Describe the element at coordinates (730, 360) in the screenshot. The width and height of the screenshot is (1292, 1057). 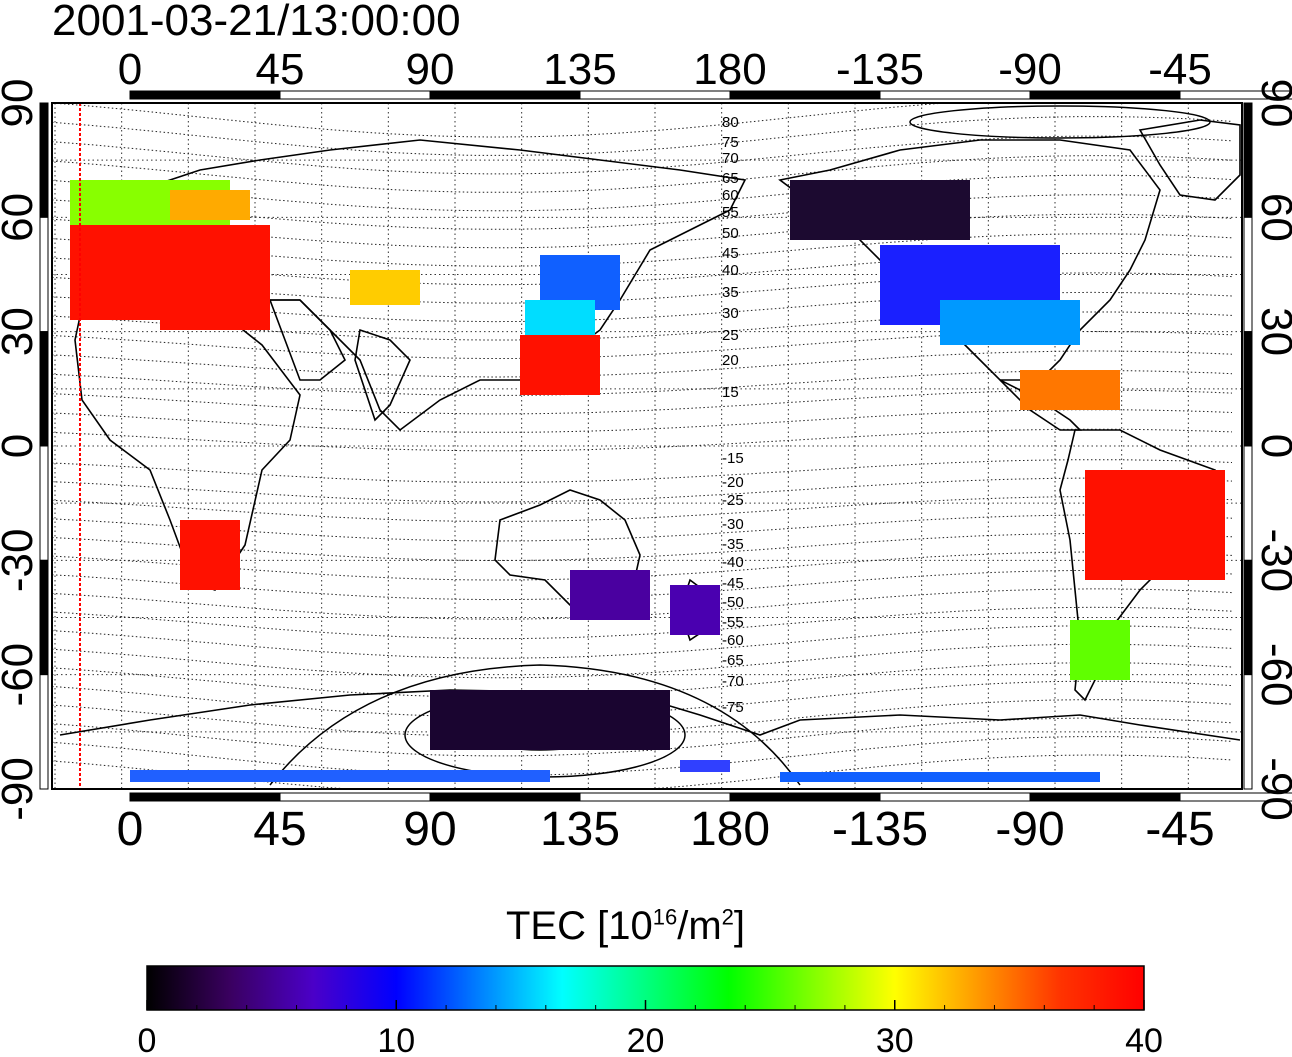
I see `contour-value-label: 20` at that location.